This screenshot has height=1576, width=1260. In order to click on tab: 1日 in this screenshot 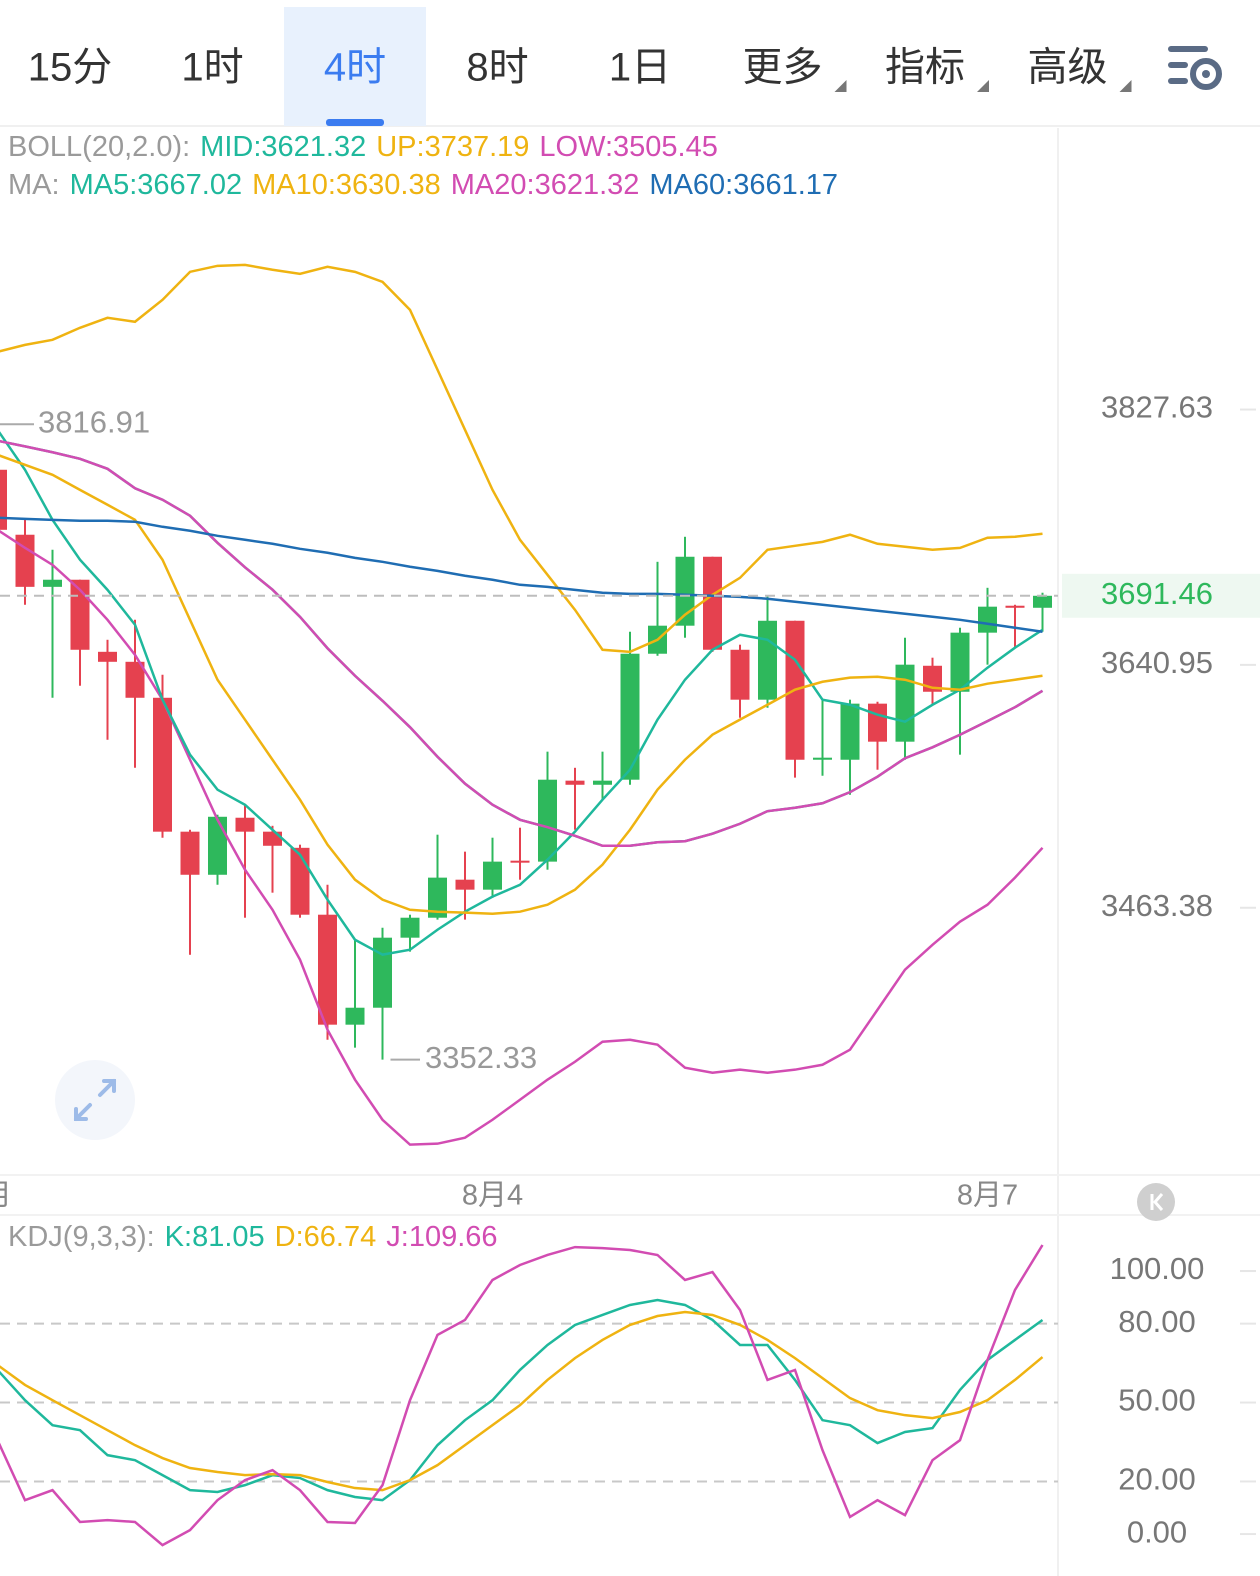, I will do `click(640, 68)`.